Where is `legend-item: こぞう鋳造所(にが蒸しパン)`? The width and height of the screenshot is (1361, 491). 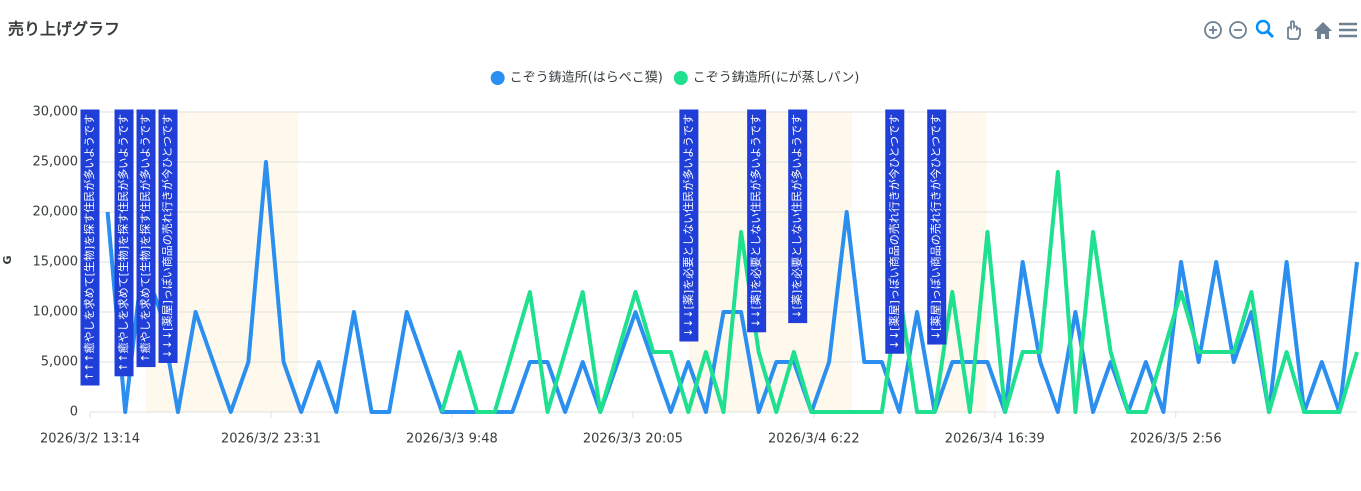 legend-item: こぞう鋳造所(にが蒸しパン) is located at coordinates (766, 78).